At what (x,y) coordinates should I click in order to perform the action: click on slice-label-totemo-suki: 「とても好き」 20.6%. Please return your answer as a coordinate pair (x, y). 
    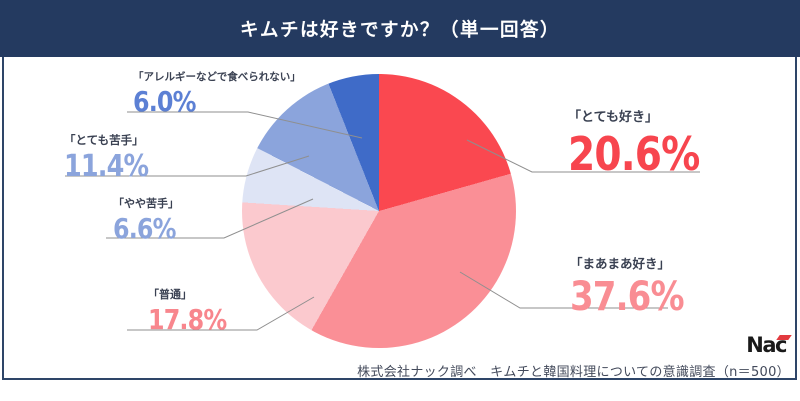
    Looking at the image, I should click on (645, 141).